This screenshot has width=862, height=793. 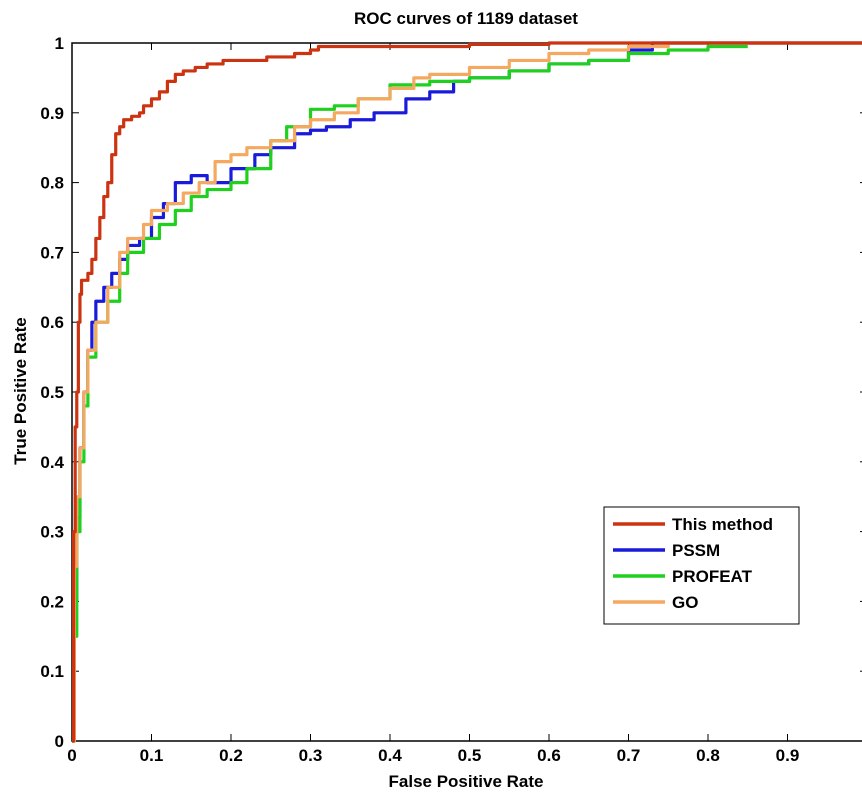 I want to click on x-tick-label: 0.2, so click(x=231, y=755).